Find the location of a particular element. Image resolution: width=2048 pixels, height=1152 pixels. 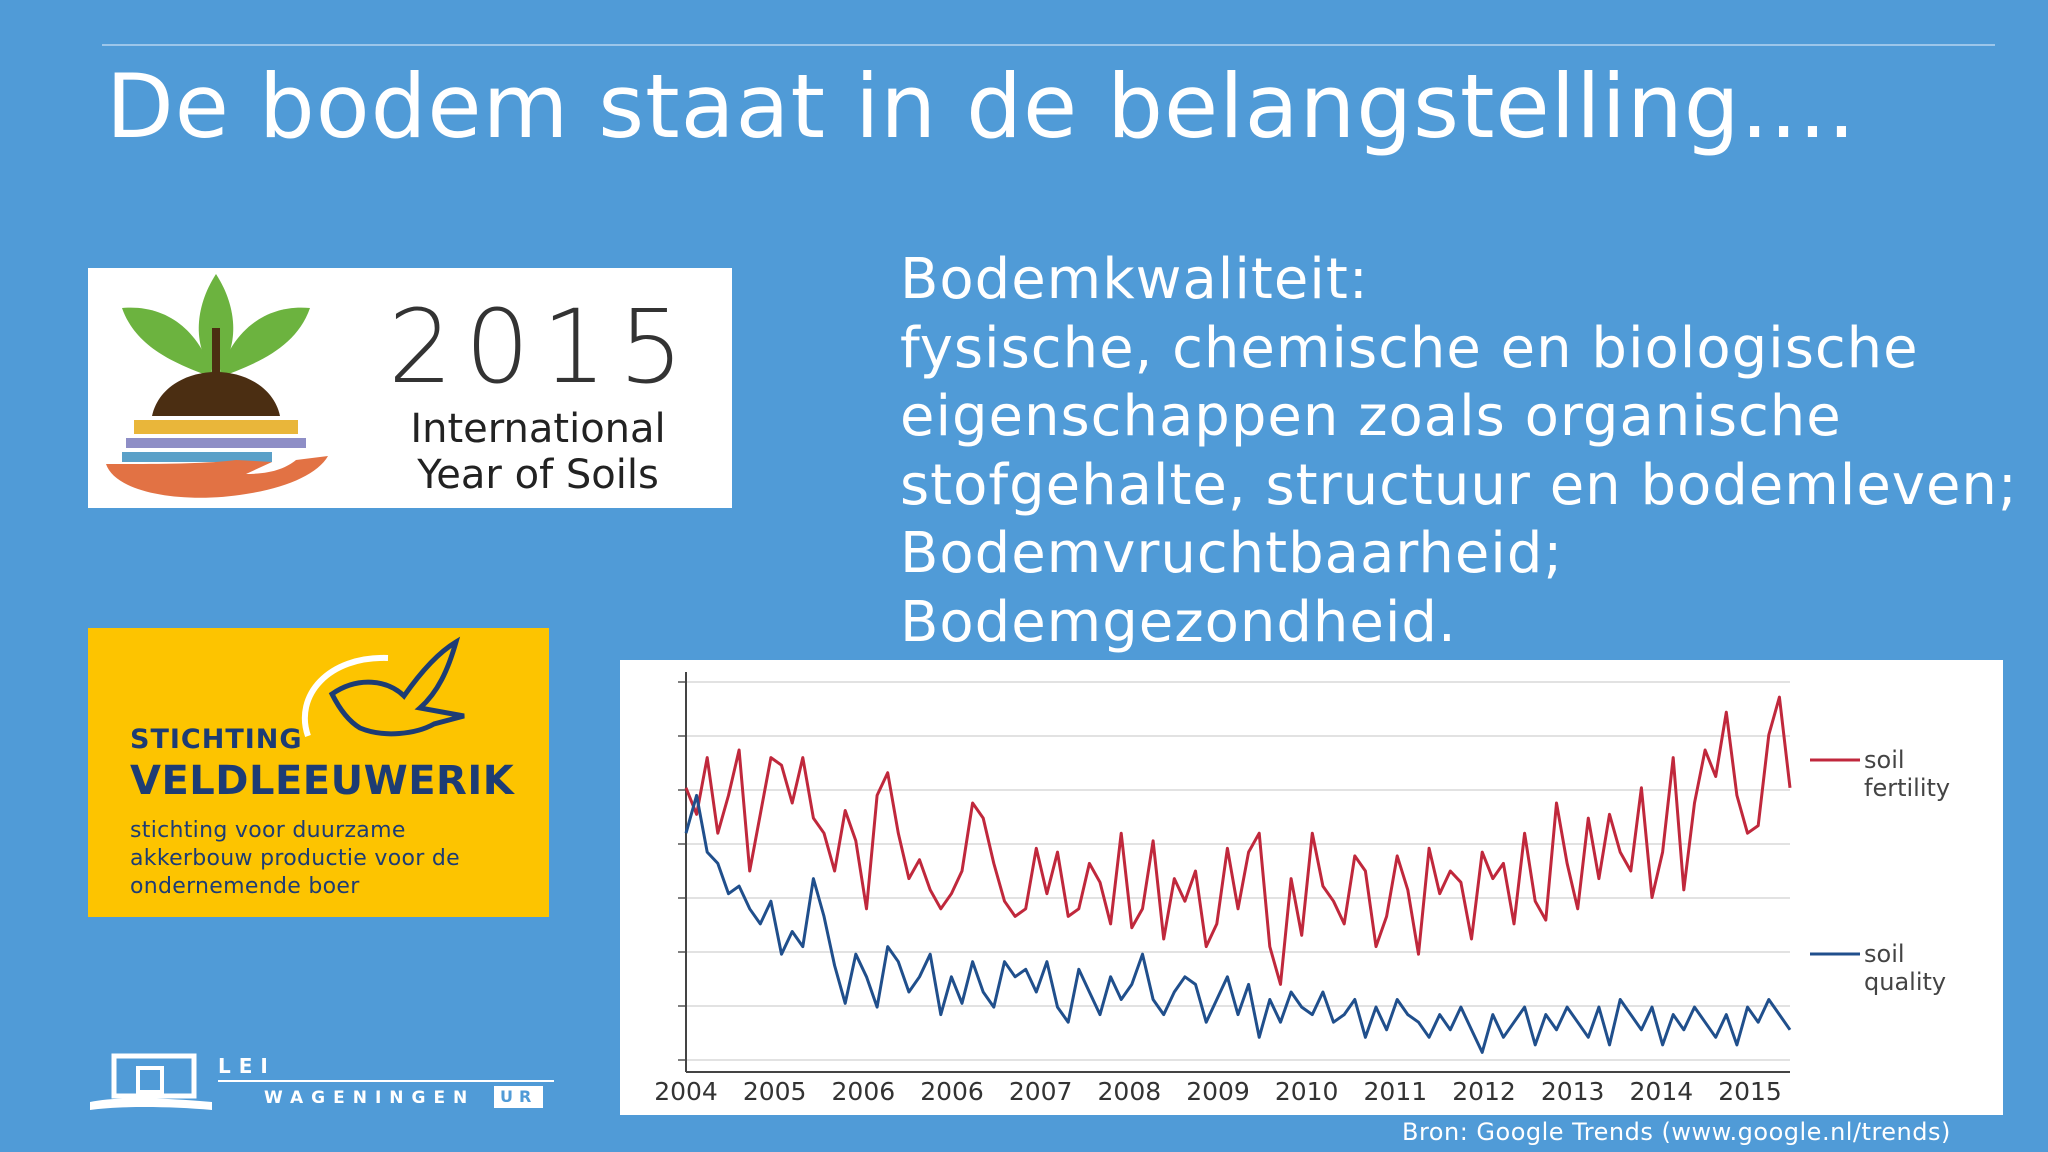

body-line: stofgehalte, structuur en bodemleven; is located at coordinates (1459, 485).